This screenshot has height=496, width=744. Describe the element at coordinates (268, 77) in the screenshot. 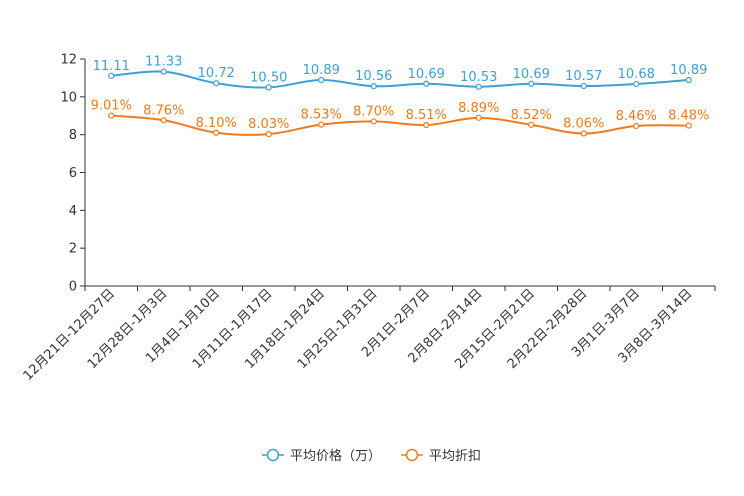

I see `data-label: 10.50` at that location.